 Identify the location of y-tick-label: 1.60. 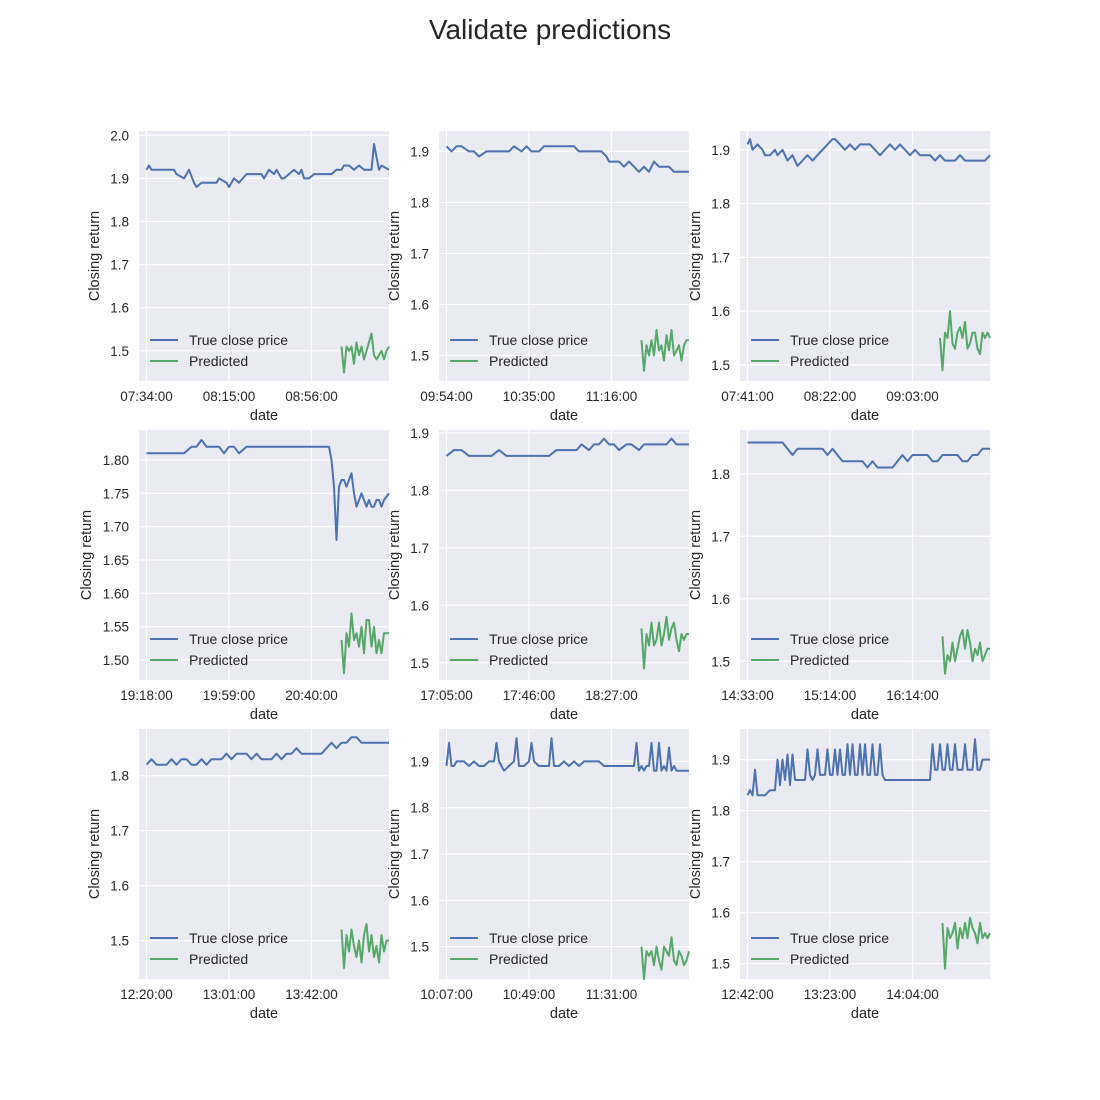
(116, 593).